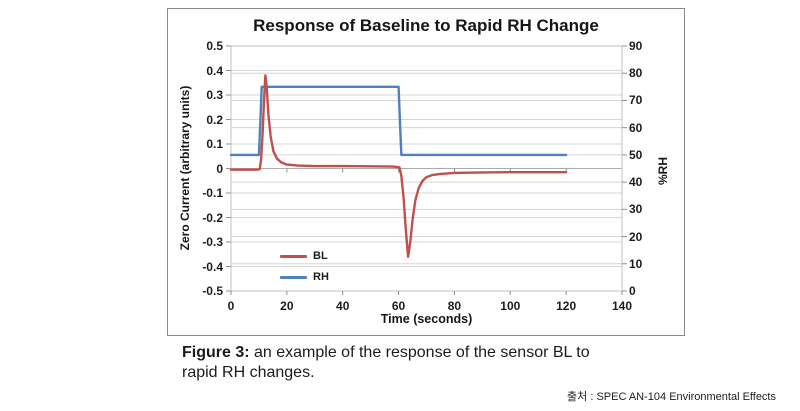  I want to click on y-left-tick-label: 0.2, so click(214, 119).